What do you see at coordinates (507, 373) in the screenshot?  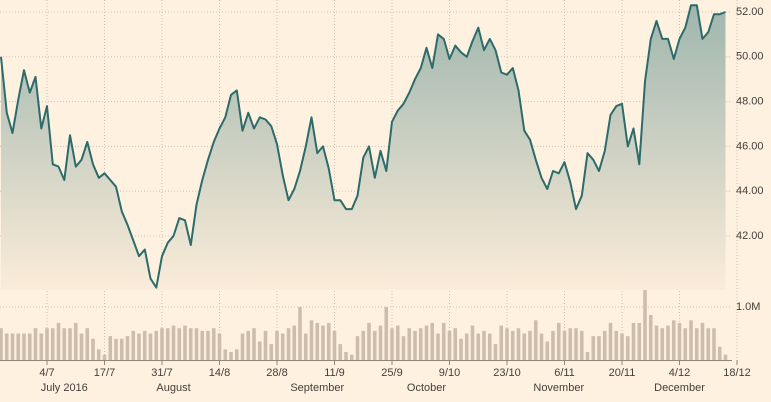 I see `x-tick-label: 23/10` at bounding box center [507, 373].